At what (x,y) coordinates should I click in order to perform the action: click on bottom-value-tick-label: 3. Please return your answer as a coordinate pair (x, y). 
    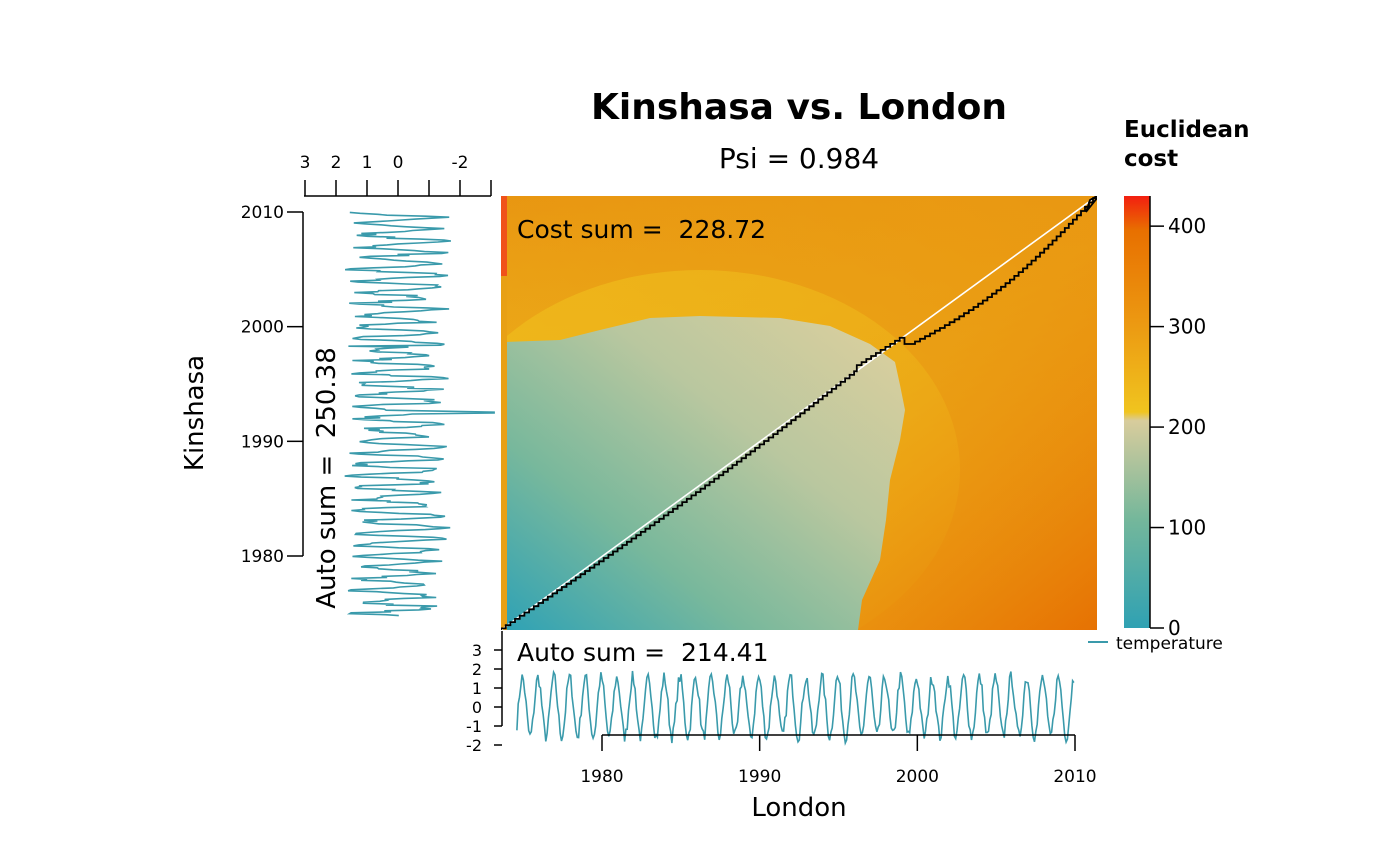
    Looking at the image, I should click on (477, 650).